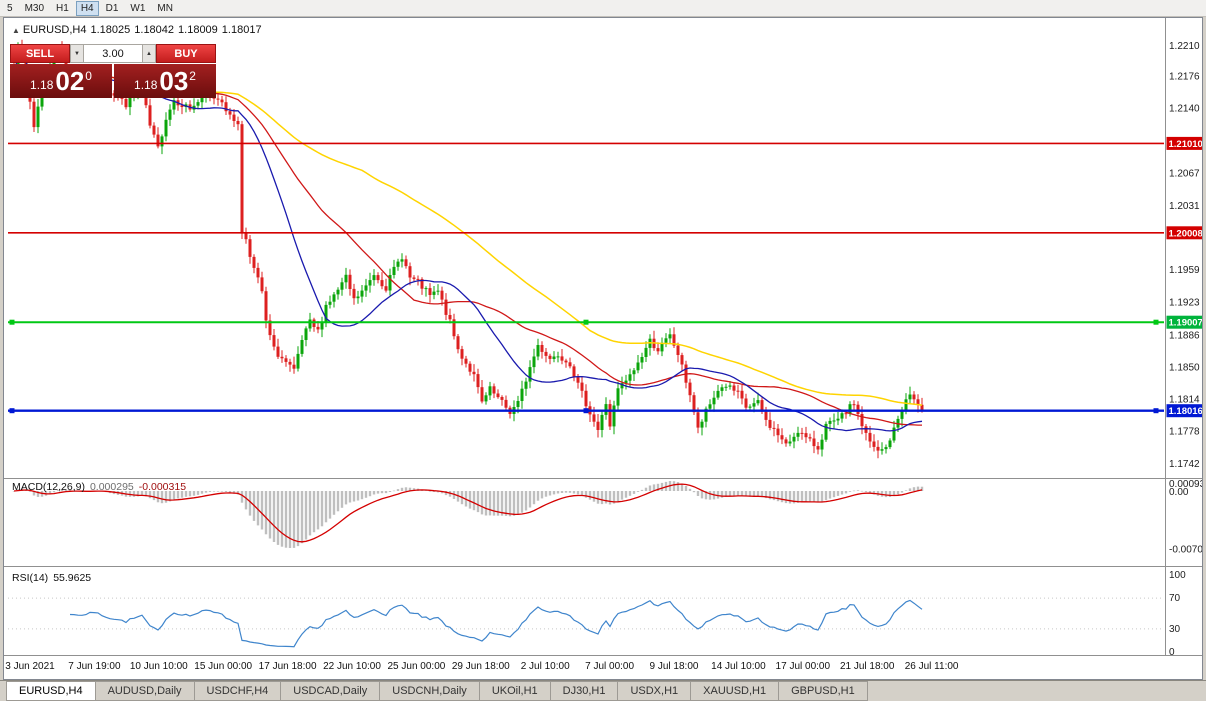 This screenshot has width=1206, height=701. Describe the element at coordinates (586, 613) in the screenshot. I see `rsi-levels` at that location.